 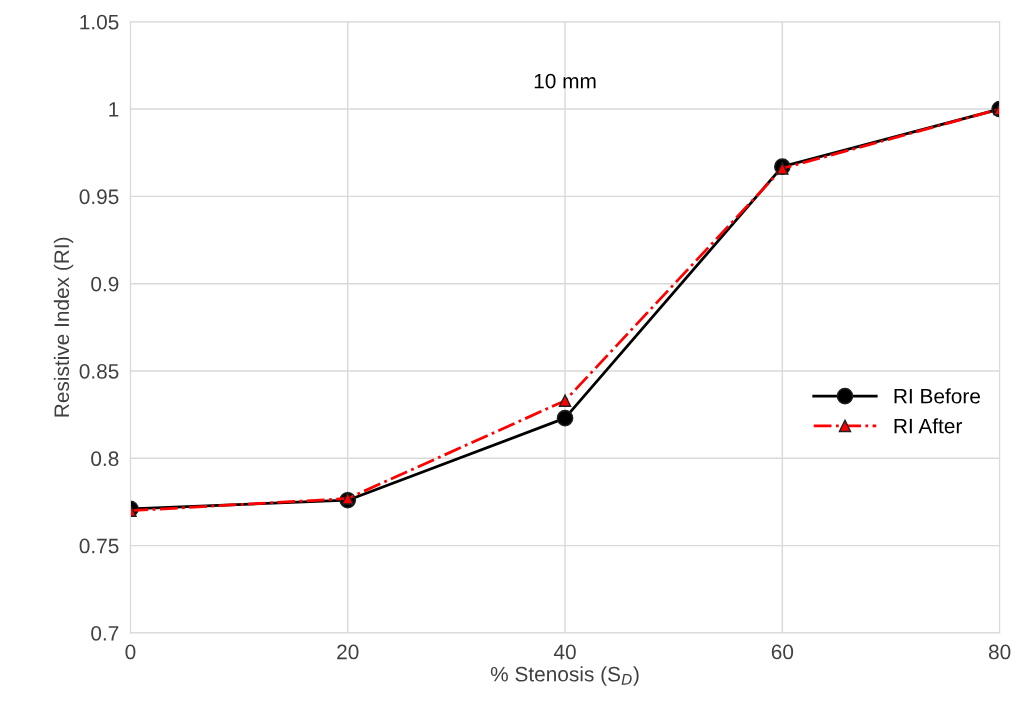 What do you see at coordinates (565, 81) in the screenshot?
I see `annotation: 10 mm` at bounding box center [565, 81].